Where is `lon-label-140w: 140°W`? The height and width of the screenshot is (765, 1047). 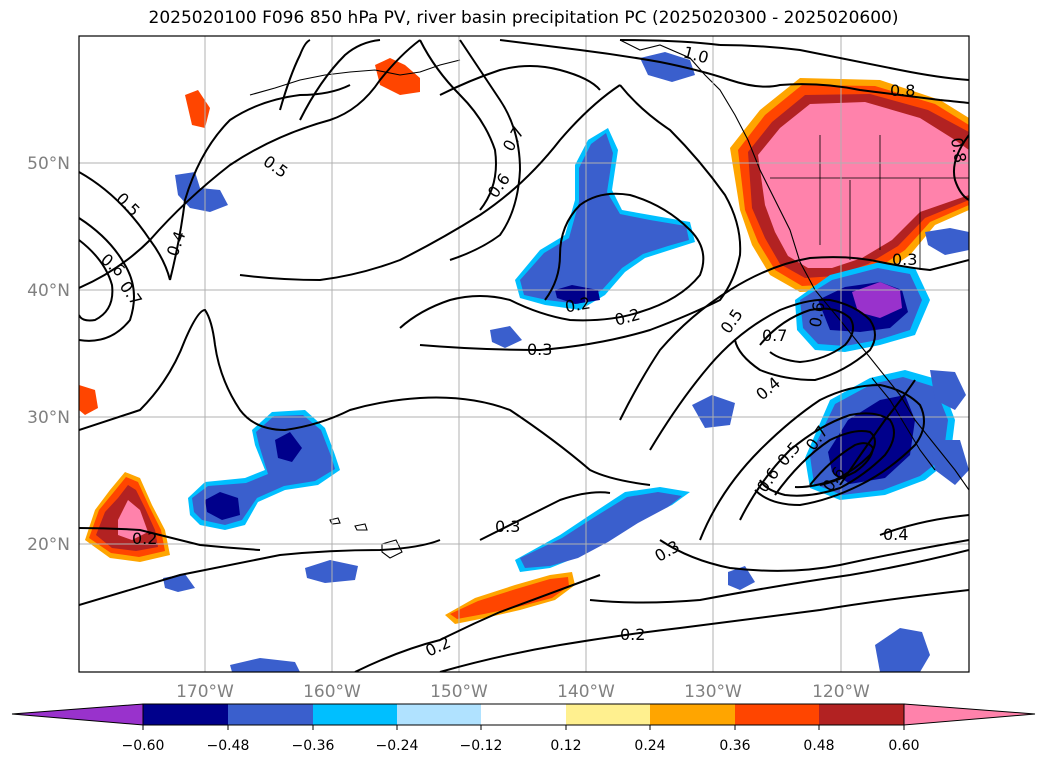
lon-label-140w: 140°W is located at coordinates (586, 692).